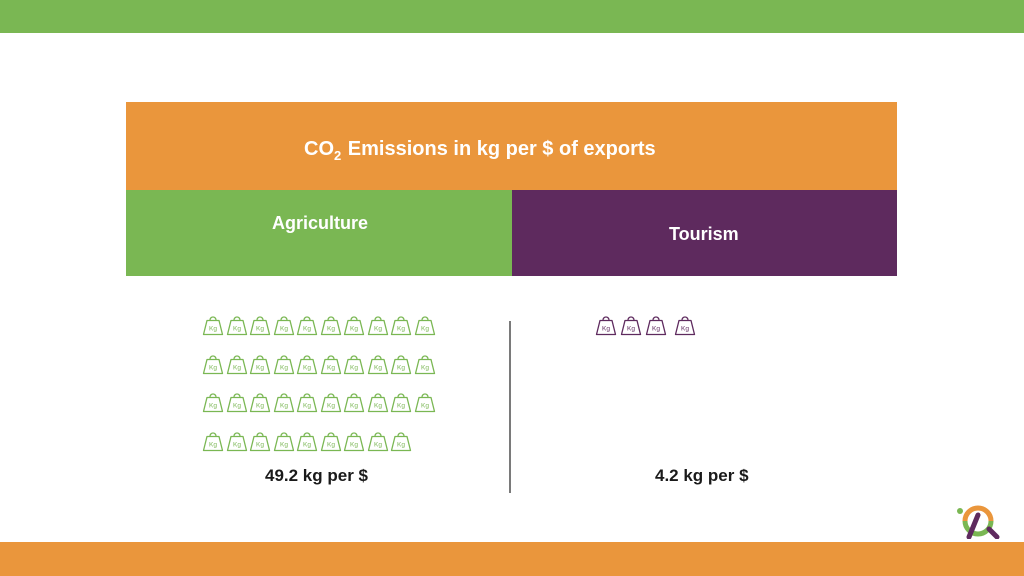  What do you see at coordinates (319, 149) in the screenshot?
I see `title-prefix: CO` at bounding box center [319, 149].